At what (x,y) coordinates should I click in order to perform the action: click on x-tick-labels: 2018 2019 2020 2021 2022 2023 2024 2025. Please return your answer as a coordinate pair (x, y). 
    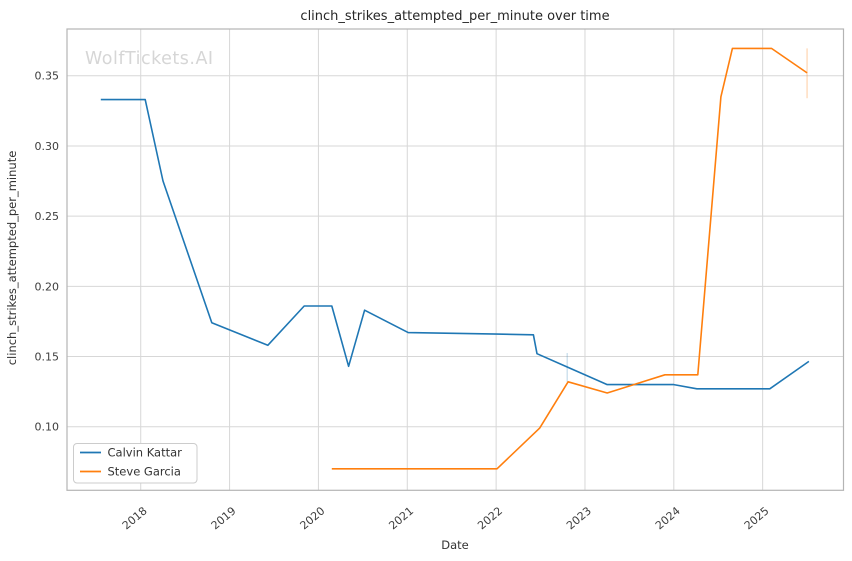
    Looking at the image, I should click on (446, 518).